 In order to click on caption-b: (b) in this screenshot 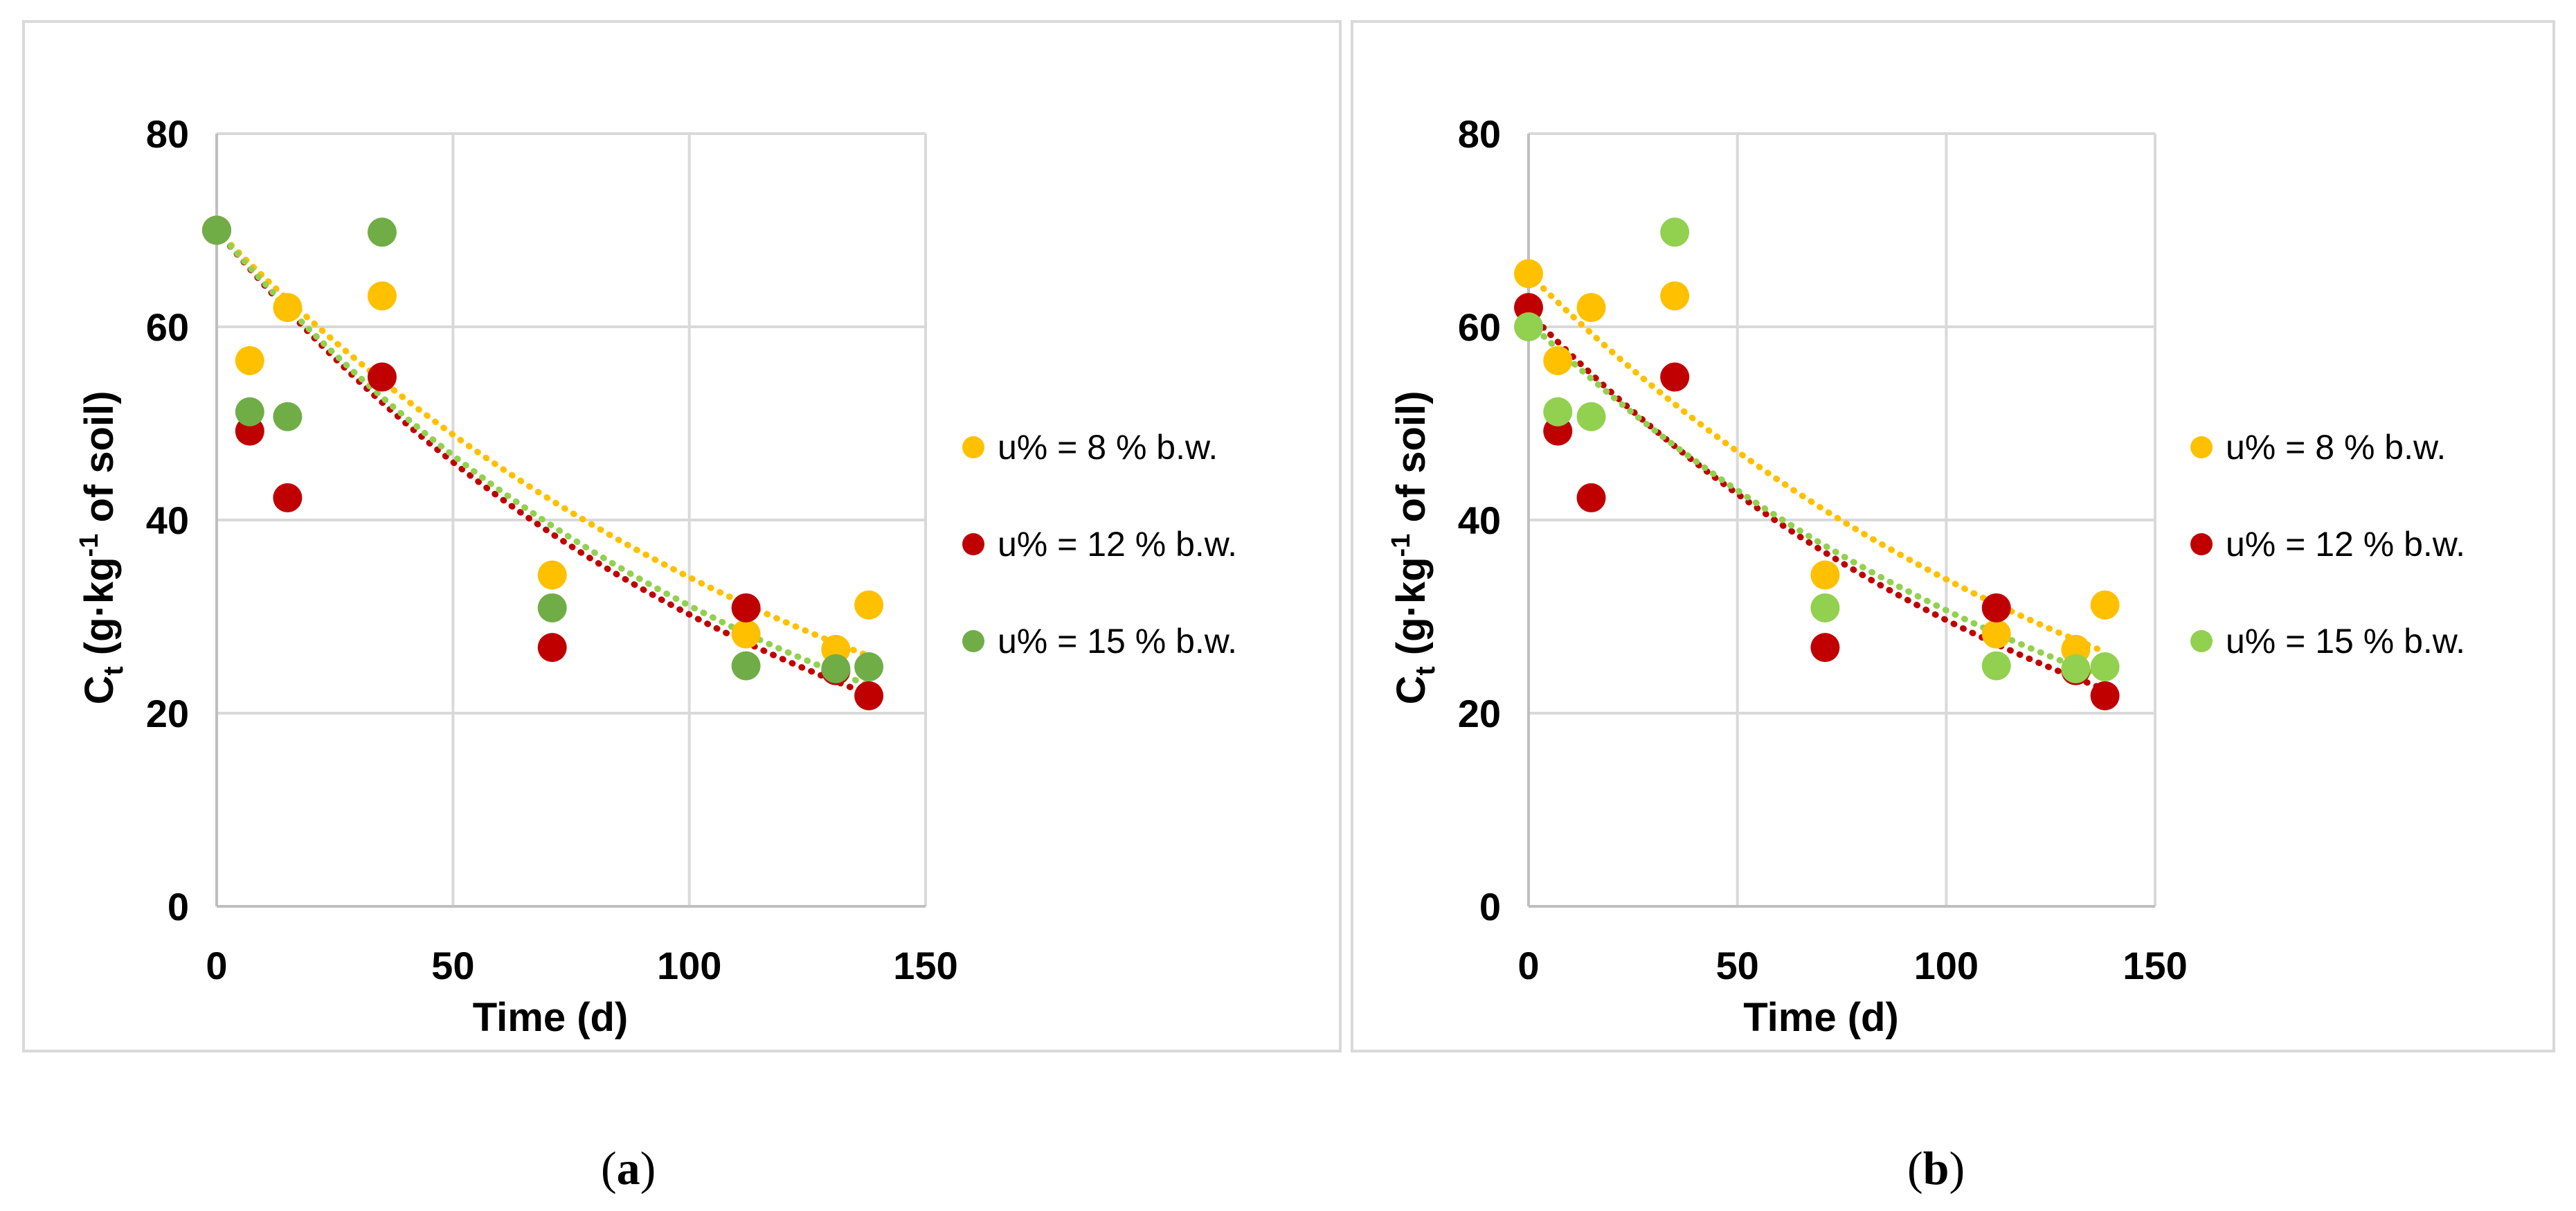, I will do `click(1936, 1168)`.